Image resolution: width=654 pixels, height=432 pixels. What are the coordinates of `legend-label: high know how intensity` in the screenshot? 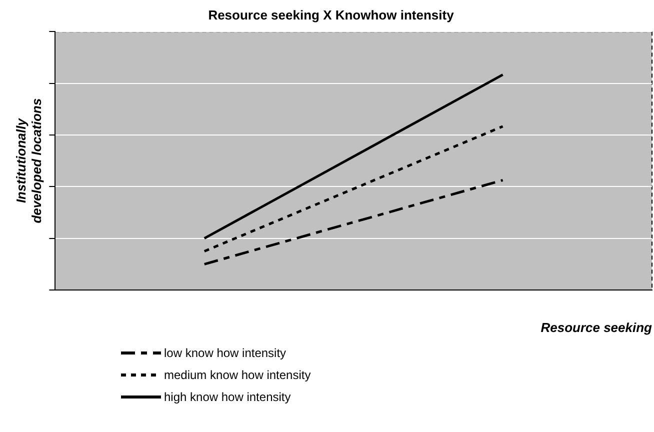 It's located at (227, 397).